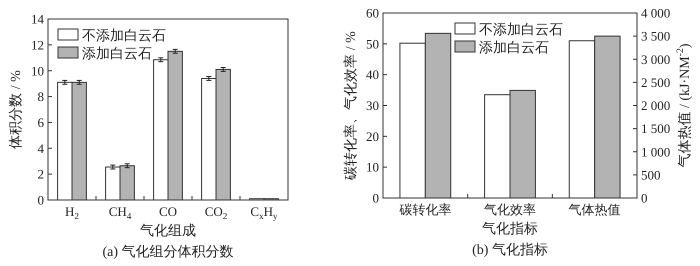 This screenshot has height=266, width=700. I want to click on x-tick-label: C$_{x}$H$_{y}$, so click(264, 212).